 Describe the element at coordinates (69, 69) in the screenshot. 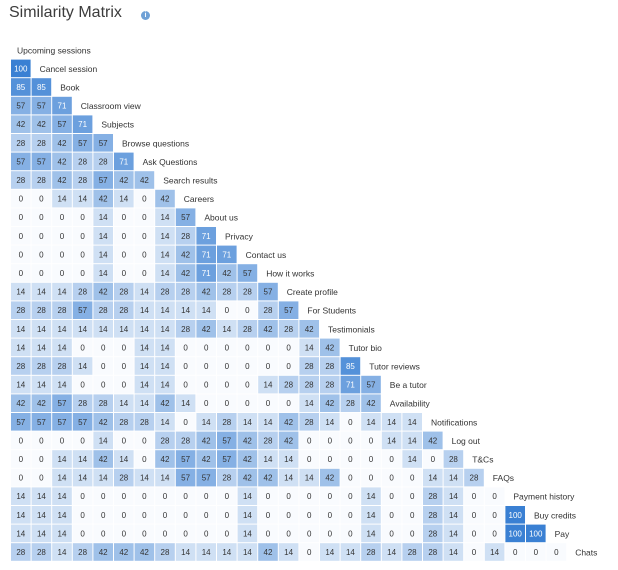

I see `row-label: Cancel session` at that location.